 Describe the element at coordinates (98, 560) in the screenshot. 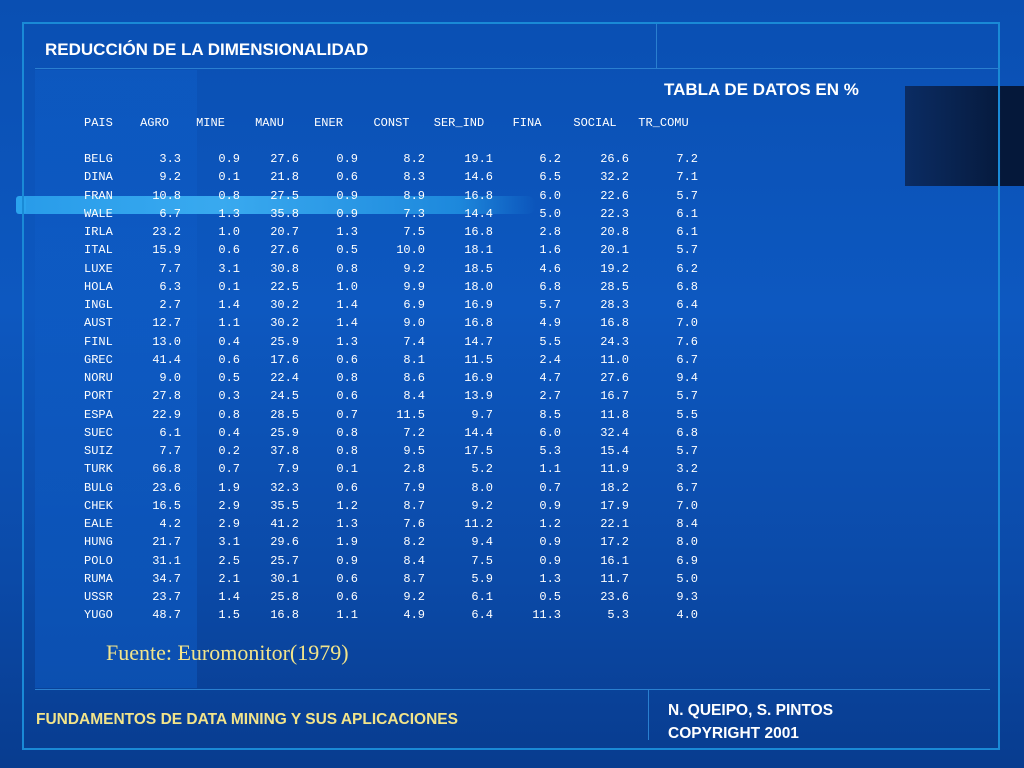

I see `table-cell: POLO` at that location.